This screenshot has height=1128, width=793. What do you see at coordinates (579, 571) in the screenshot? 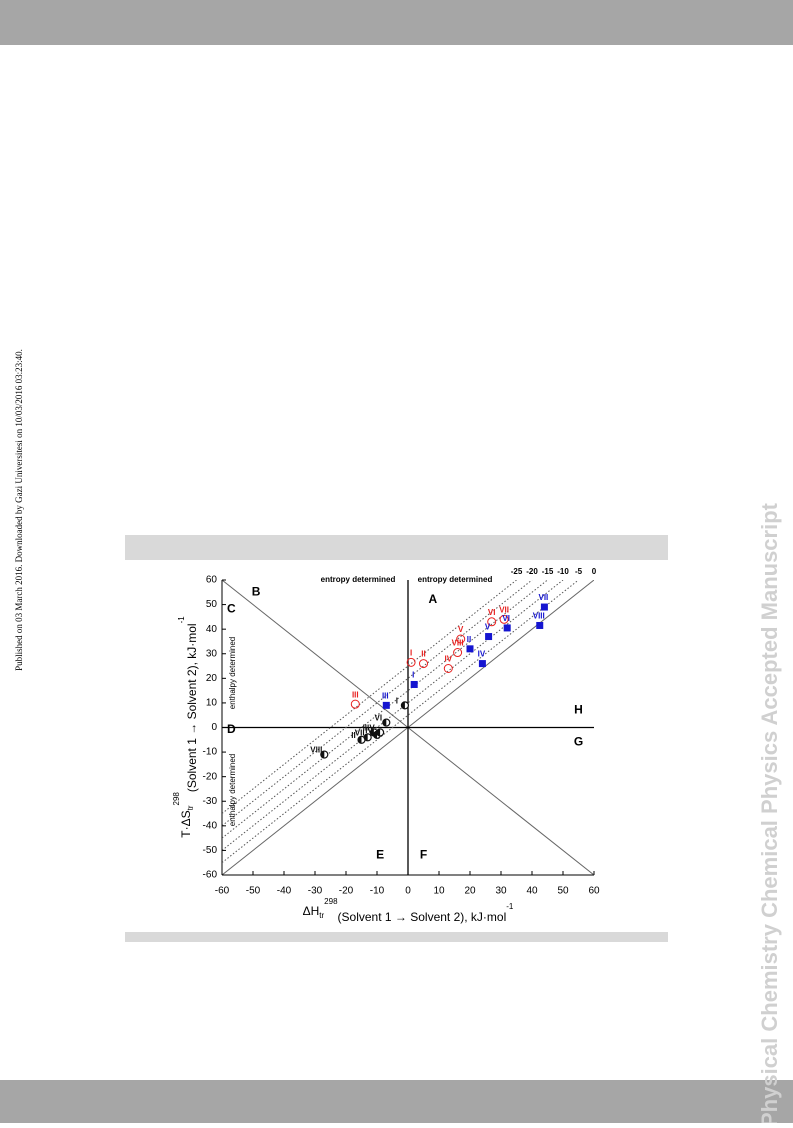
I see `guide-label: -5` at bounding box center [579, 571].